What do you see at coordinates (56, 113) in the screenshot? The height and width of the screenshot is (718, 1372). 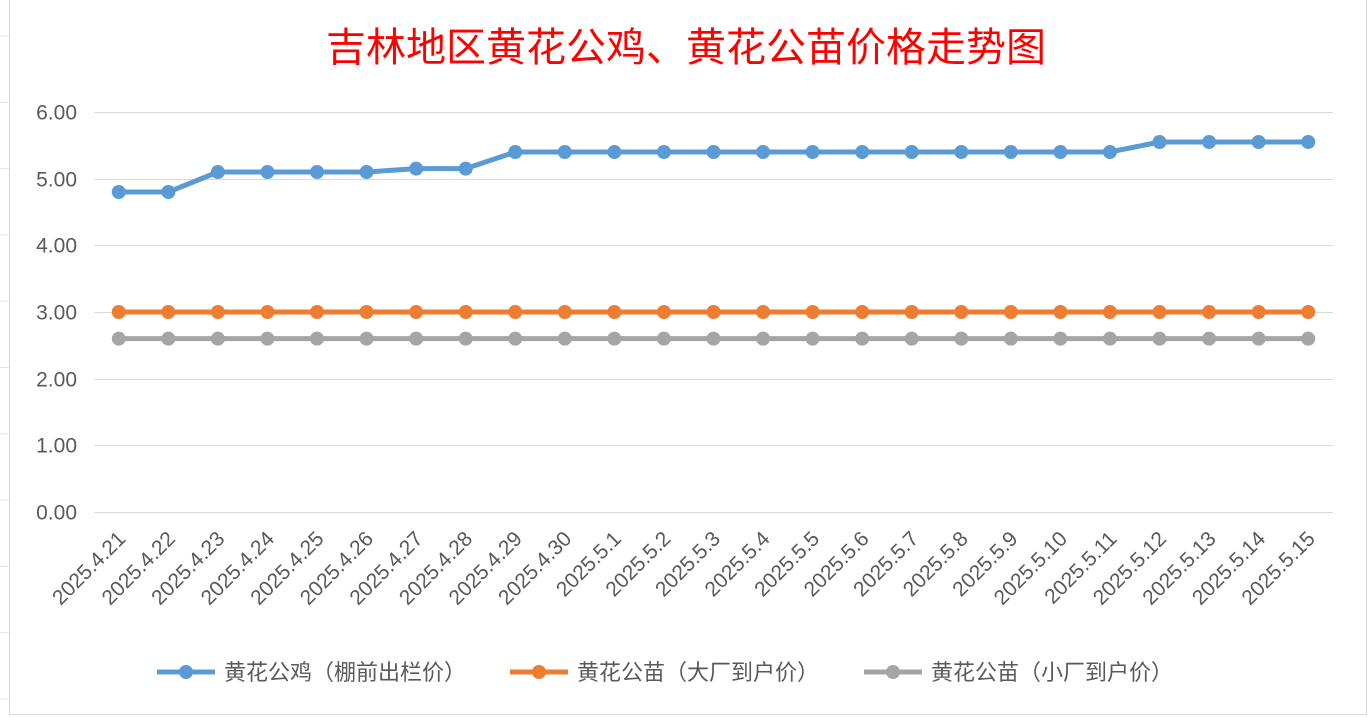 I see `y-tick-label: 6.00` at bounding box center [56, 113].